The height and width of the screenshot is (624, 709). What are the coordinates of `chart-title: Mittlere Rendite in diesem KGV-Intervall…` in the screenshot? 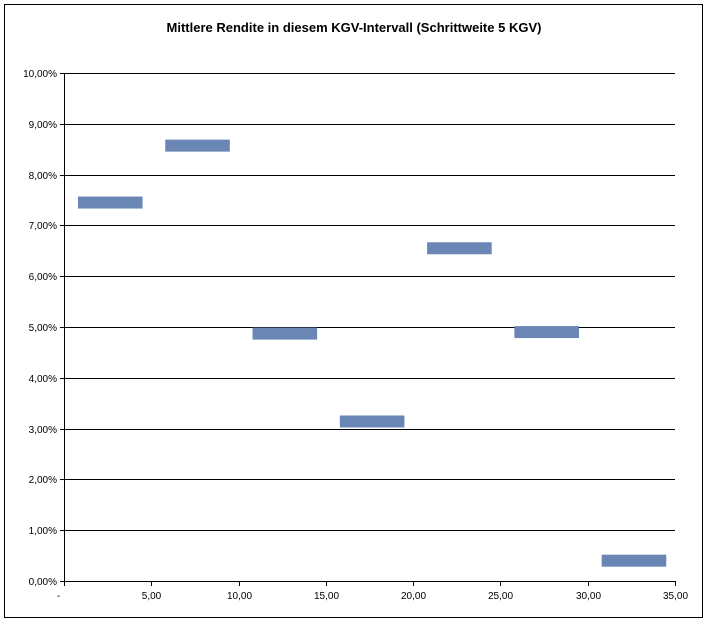 It's located at (354, 27).